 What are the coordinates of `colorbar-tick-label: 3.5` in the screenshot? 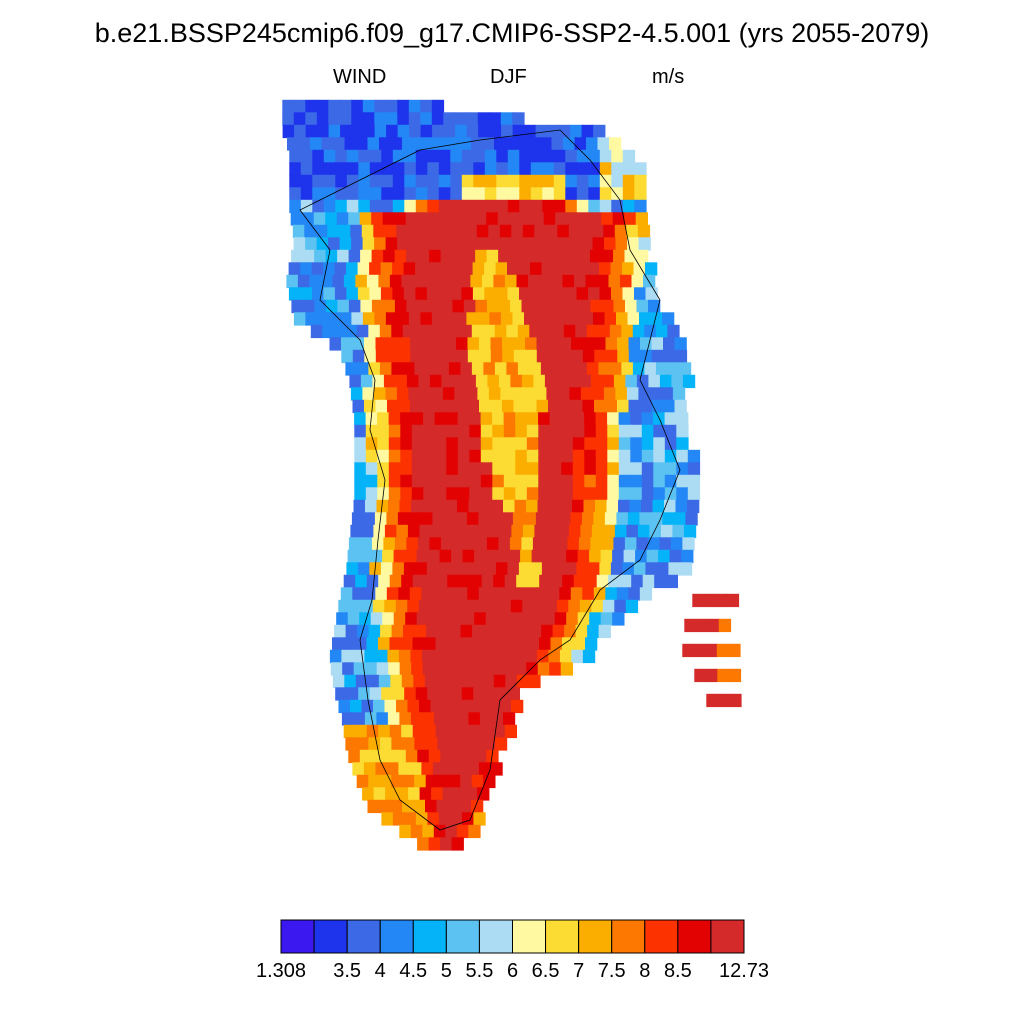 It's located at (347, 971).